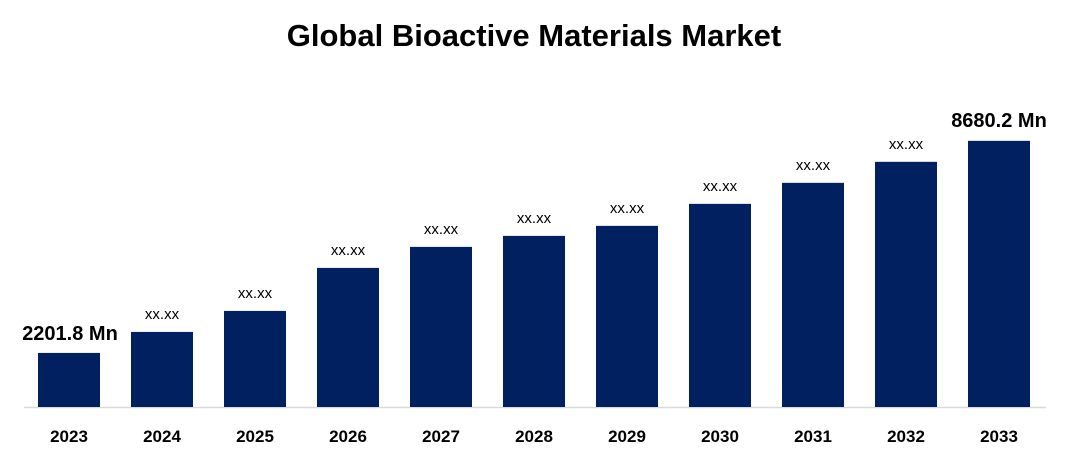  Describe the element at coordinates (906, 284) in the screenshot. I see `bar-2032` at that location.